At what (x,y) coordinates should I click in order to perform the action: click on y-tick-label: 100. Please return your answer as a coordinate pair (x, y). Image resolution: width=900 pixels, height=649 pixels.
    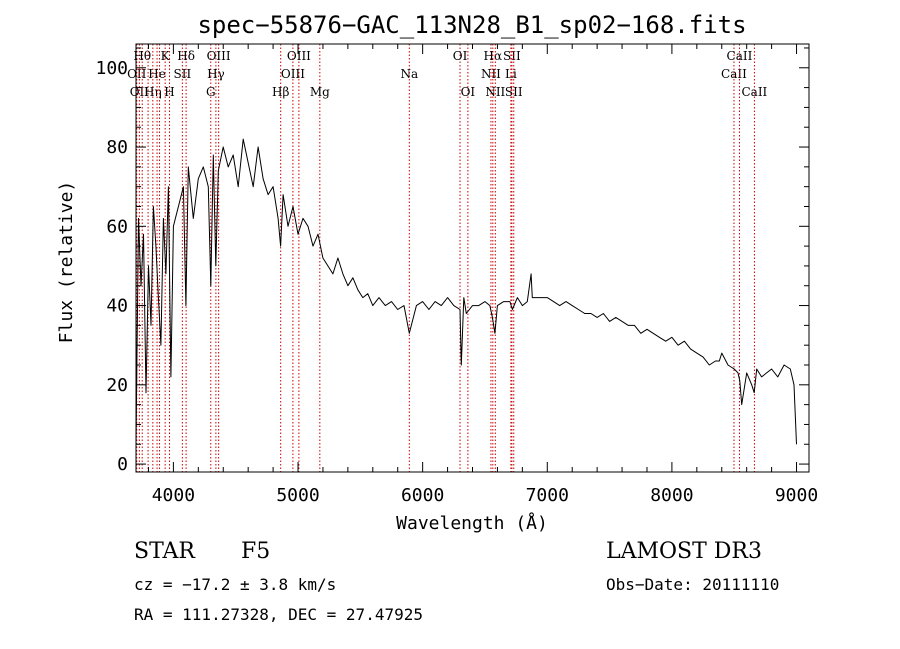
    Looking at the image, I should click on (111, 68).